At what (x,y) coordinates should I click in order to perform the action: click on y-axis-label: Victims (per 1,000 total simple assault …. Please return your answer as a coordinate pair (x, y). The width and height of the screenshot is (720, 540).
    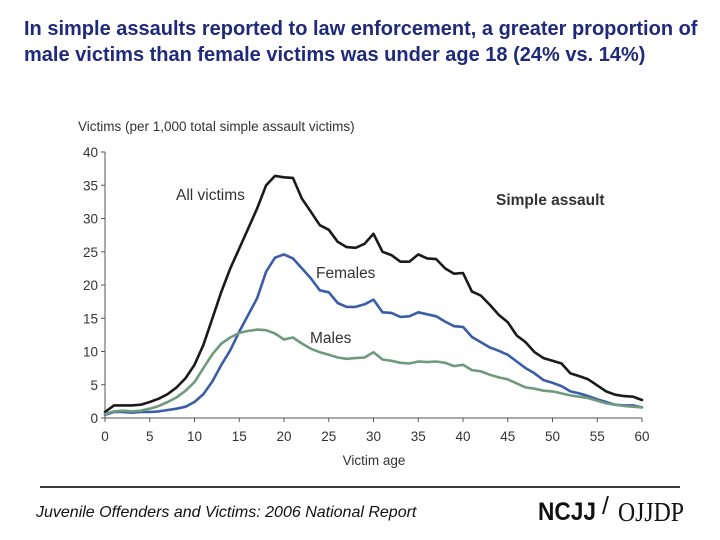
    Looking at the image, I should click on (216, 126).